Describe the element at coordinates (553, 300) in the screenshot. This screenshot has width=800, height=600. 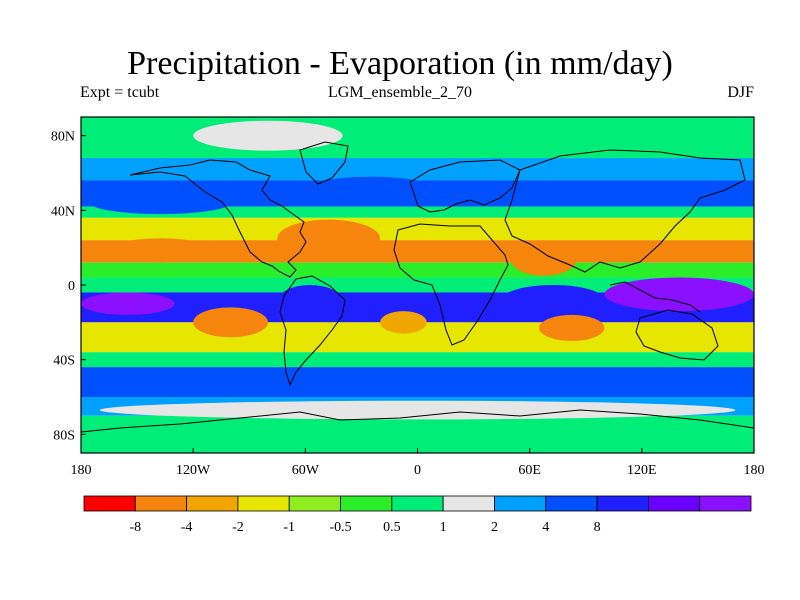
I see `region-indian-ocean-itcz` at that location.